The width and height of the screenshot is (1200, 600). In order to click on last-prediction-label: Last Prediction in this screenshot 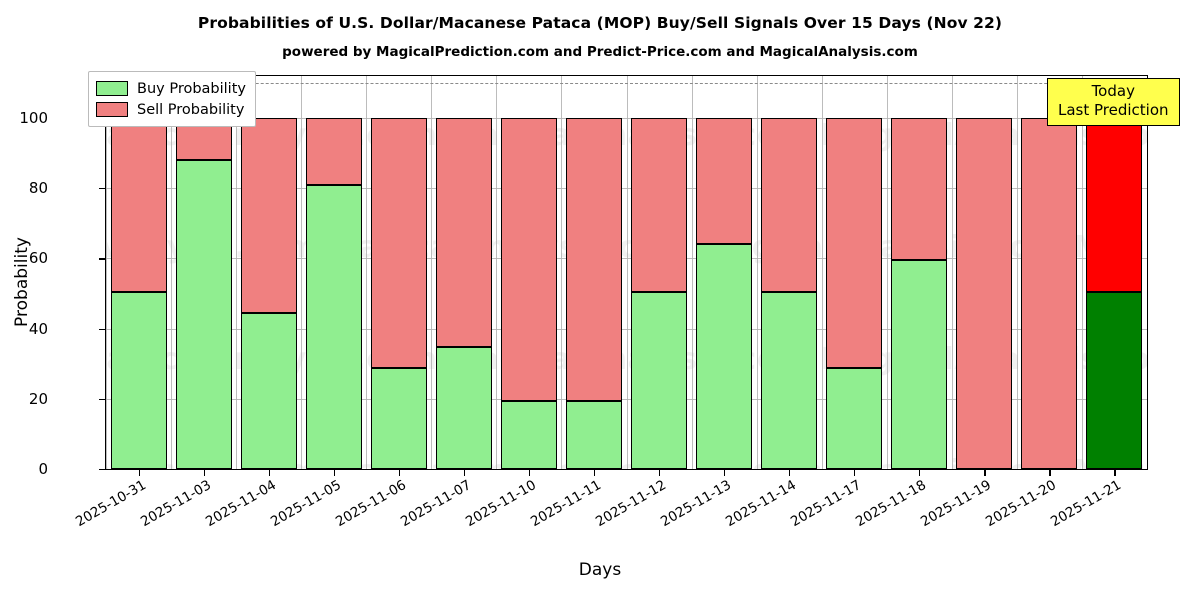, I will do `click(1113, 110)`.